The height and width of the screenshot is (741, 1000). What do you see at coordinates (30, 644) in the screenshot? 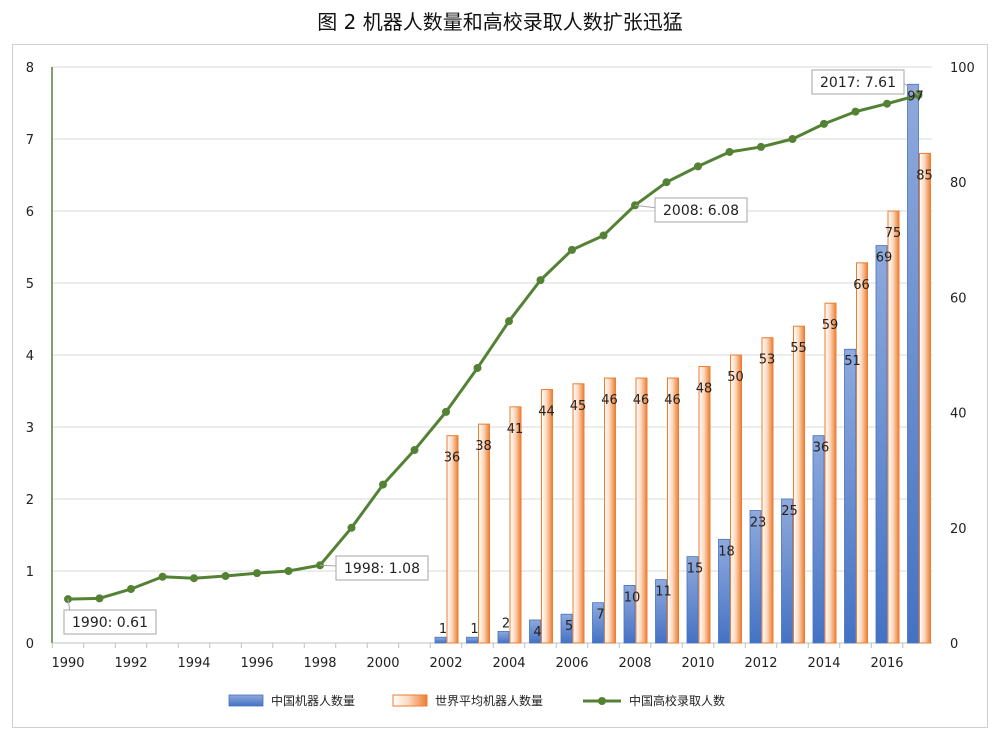
I see `left-tick-label: 0` at bounding box center [30, 644].